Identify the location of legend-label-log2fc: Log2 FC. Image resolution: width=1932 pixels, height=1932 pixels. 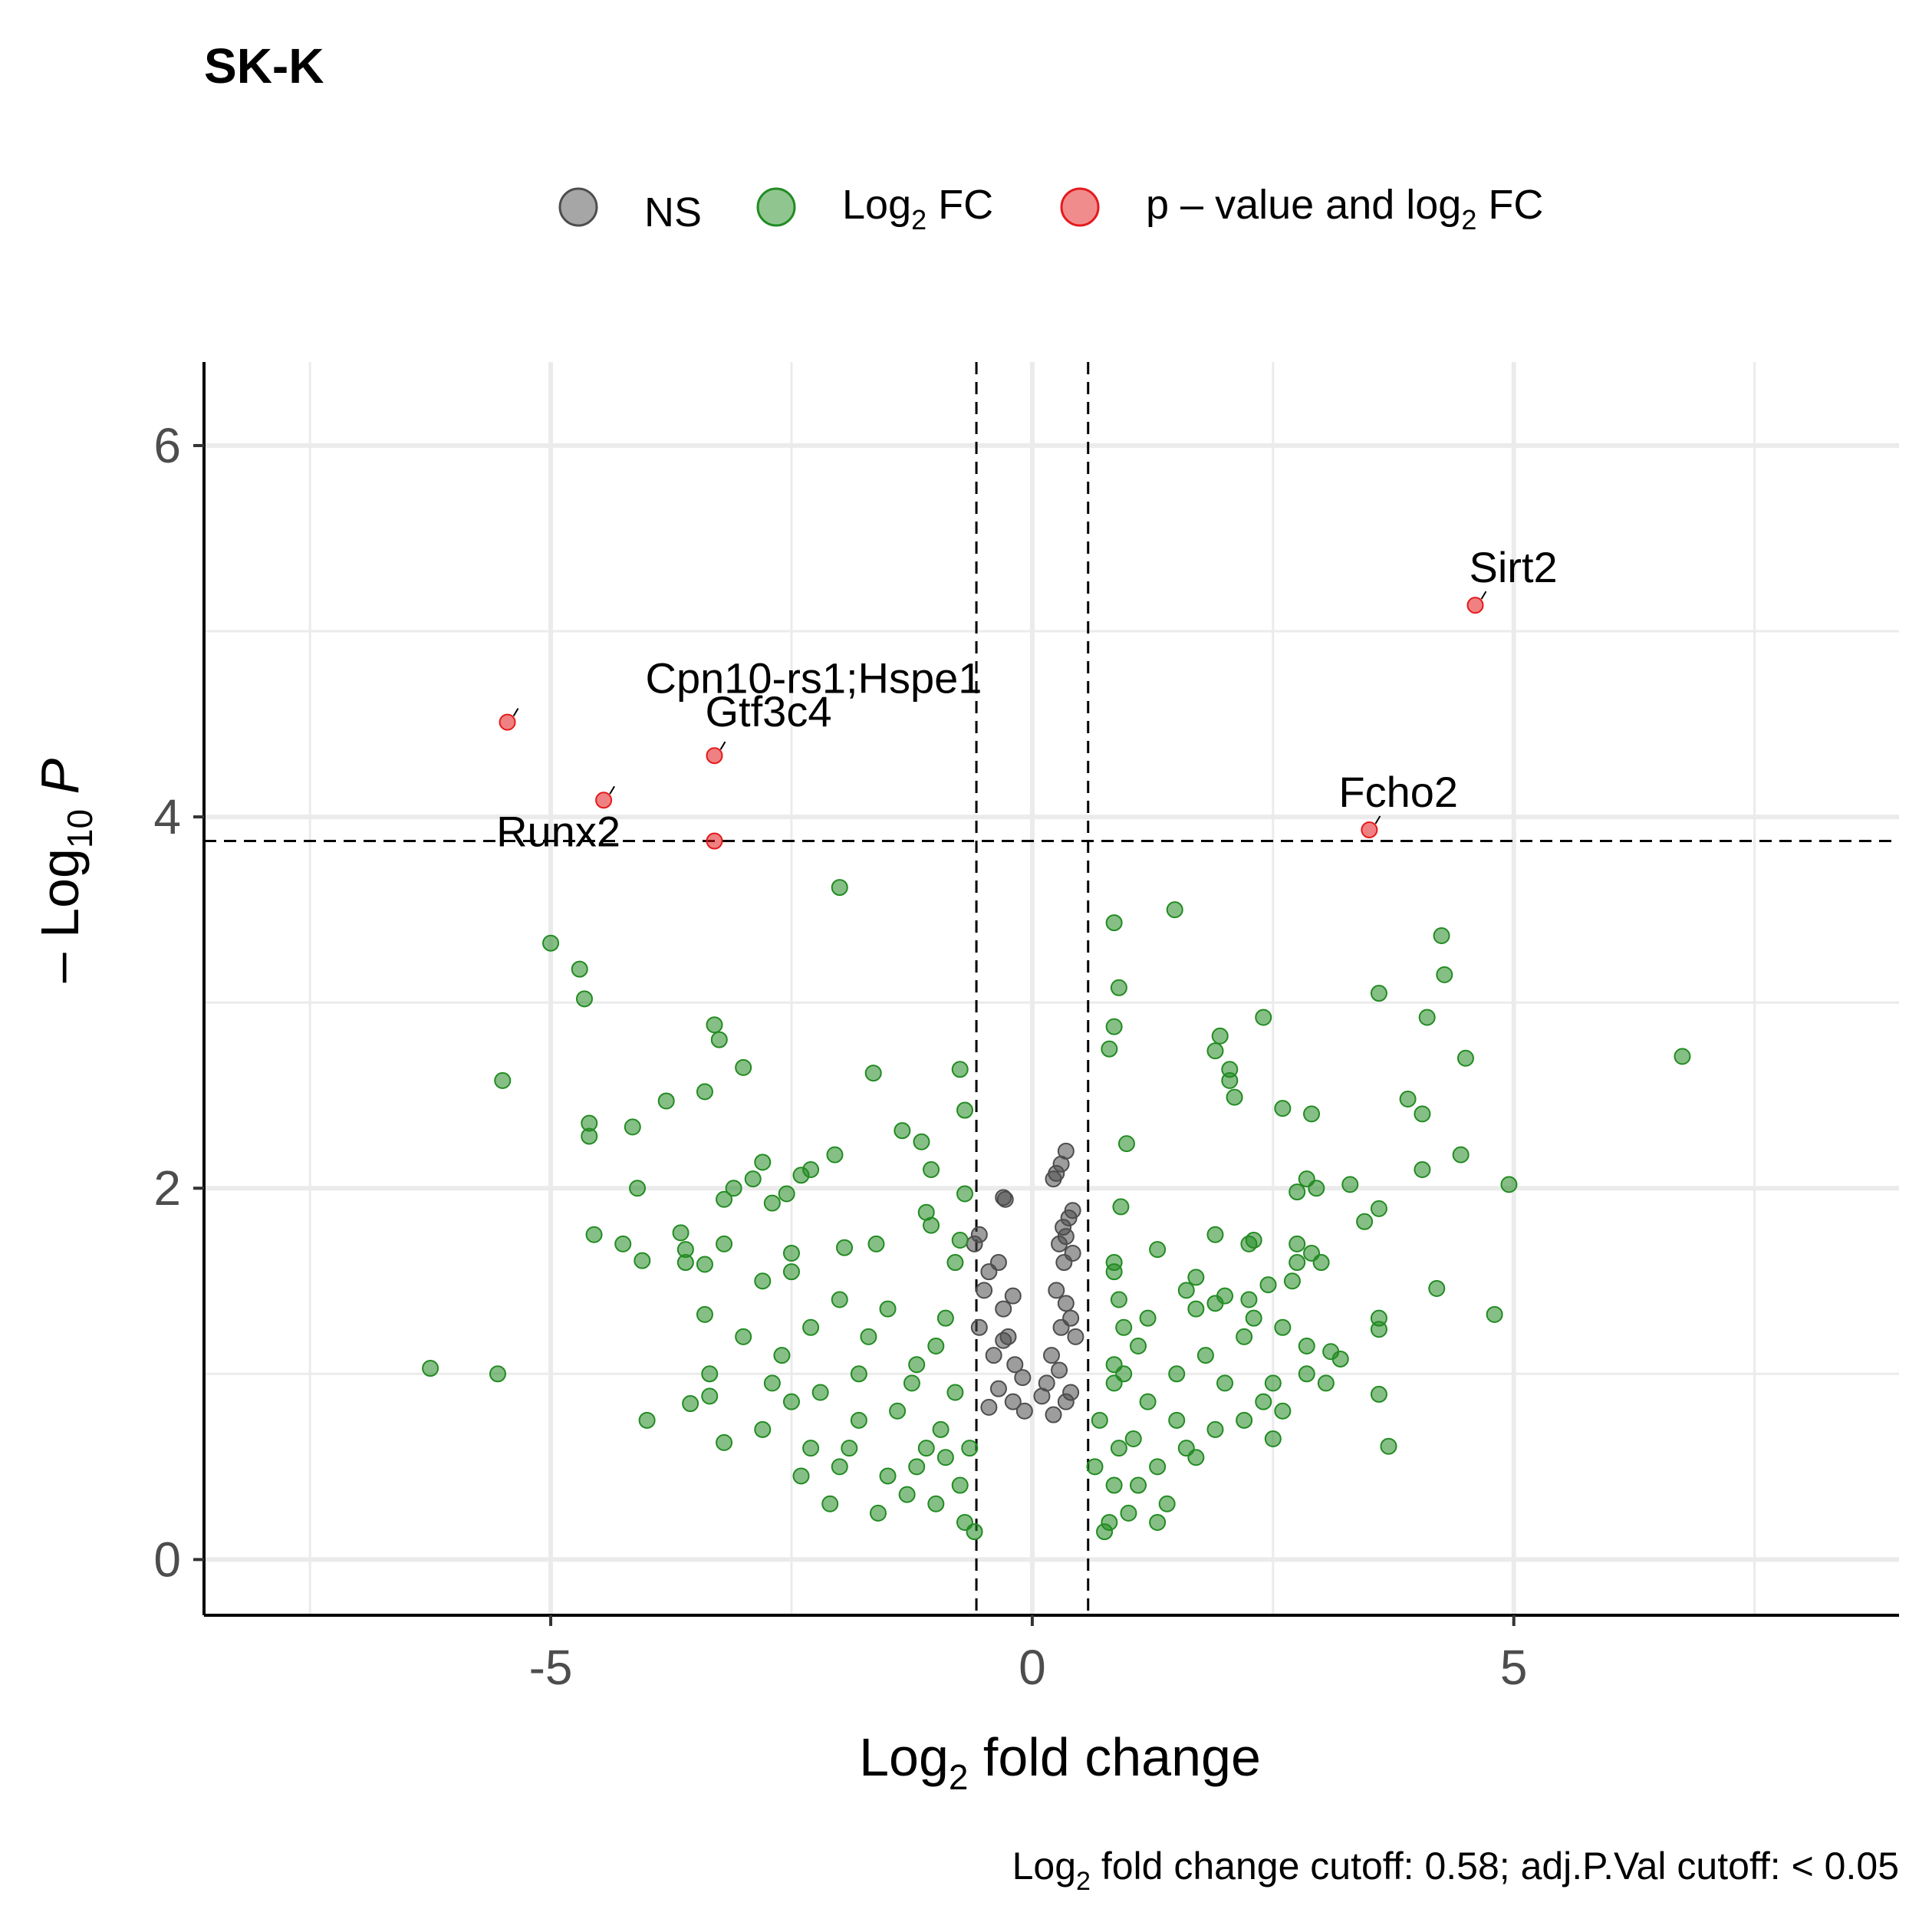
(917, 208).